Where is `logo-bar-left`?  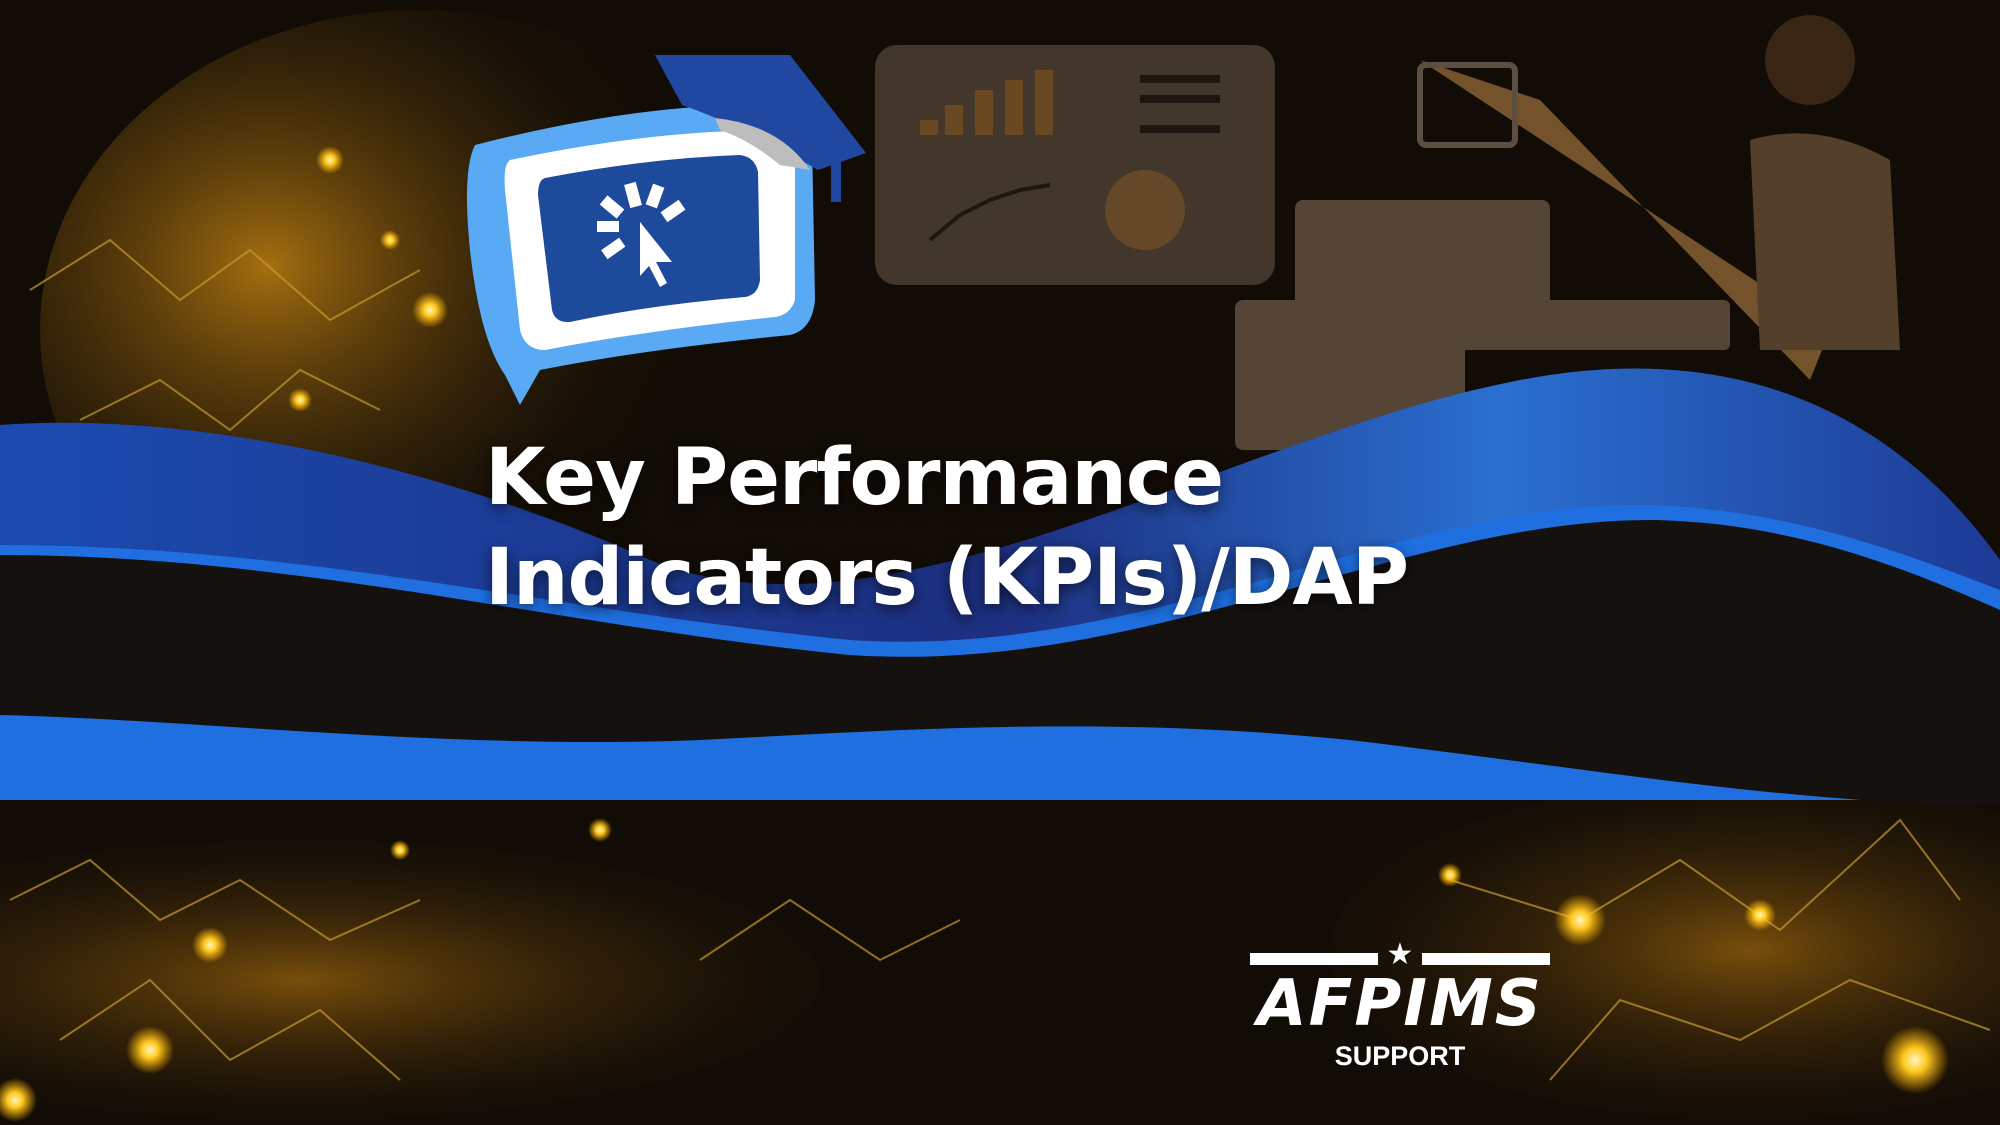 logo-bar-left is located at coordinates (1314, 959).